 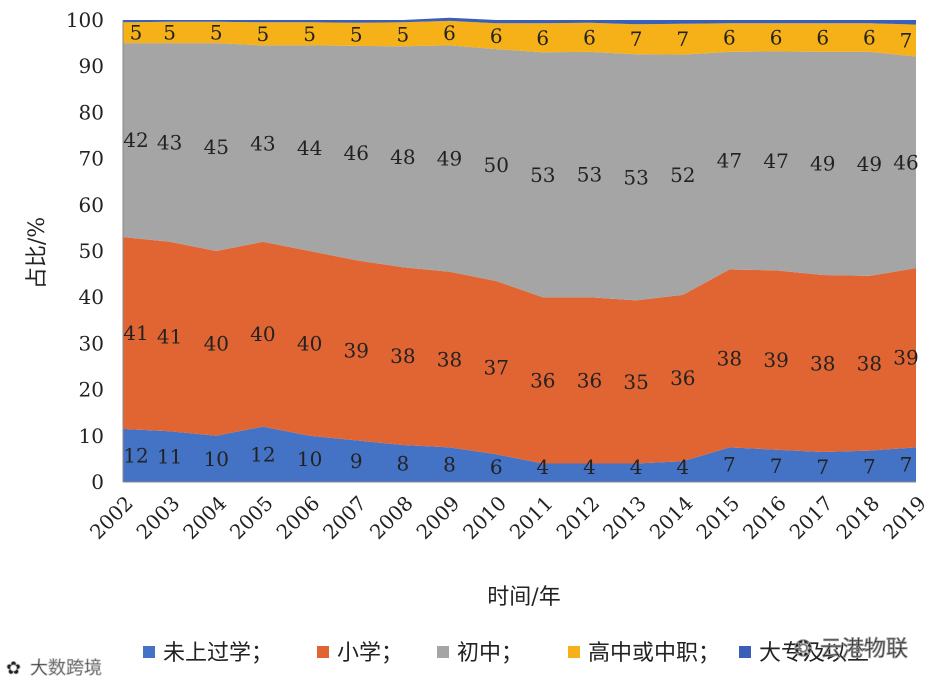 What do you see at coordinates (218, 653) in the screenshot?
I see `legend-label: 未上过学；` at bounding box center [218, 653].